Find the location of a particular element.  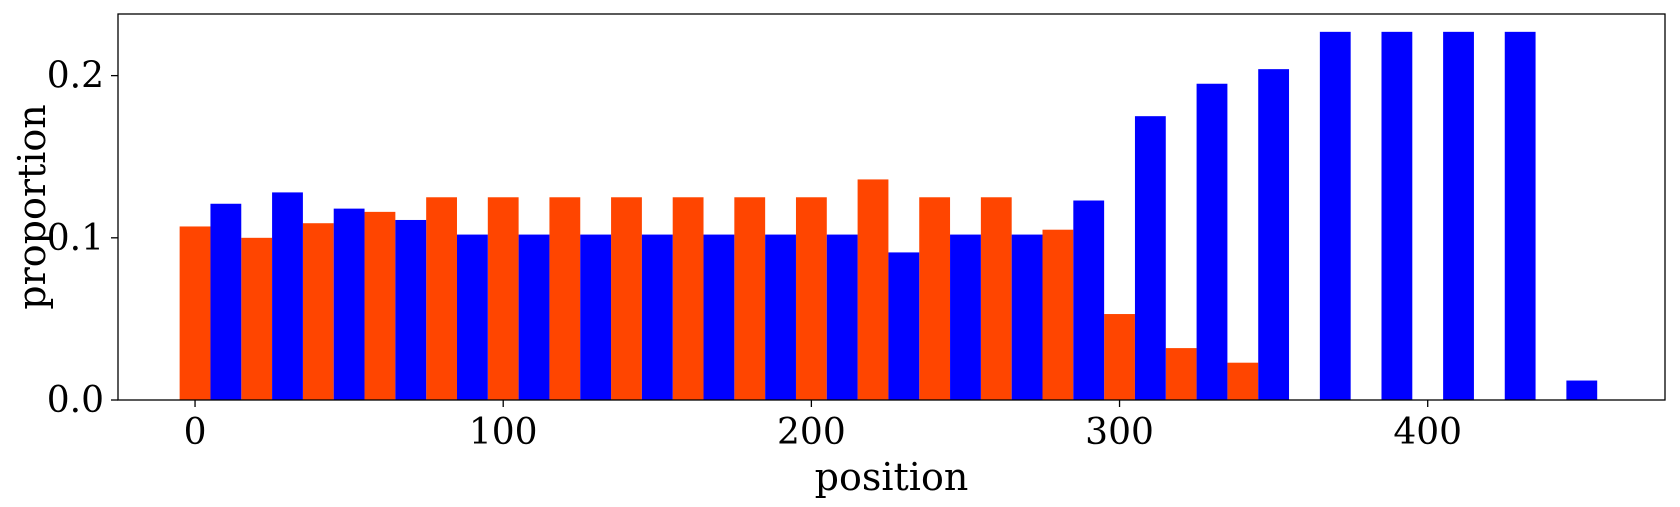

y-tick-label: 0.2 is located at coordinates (75, 76).